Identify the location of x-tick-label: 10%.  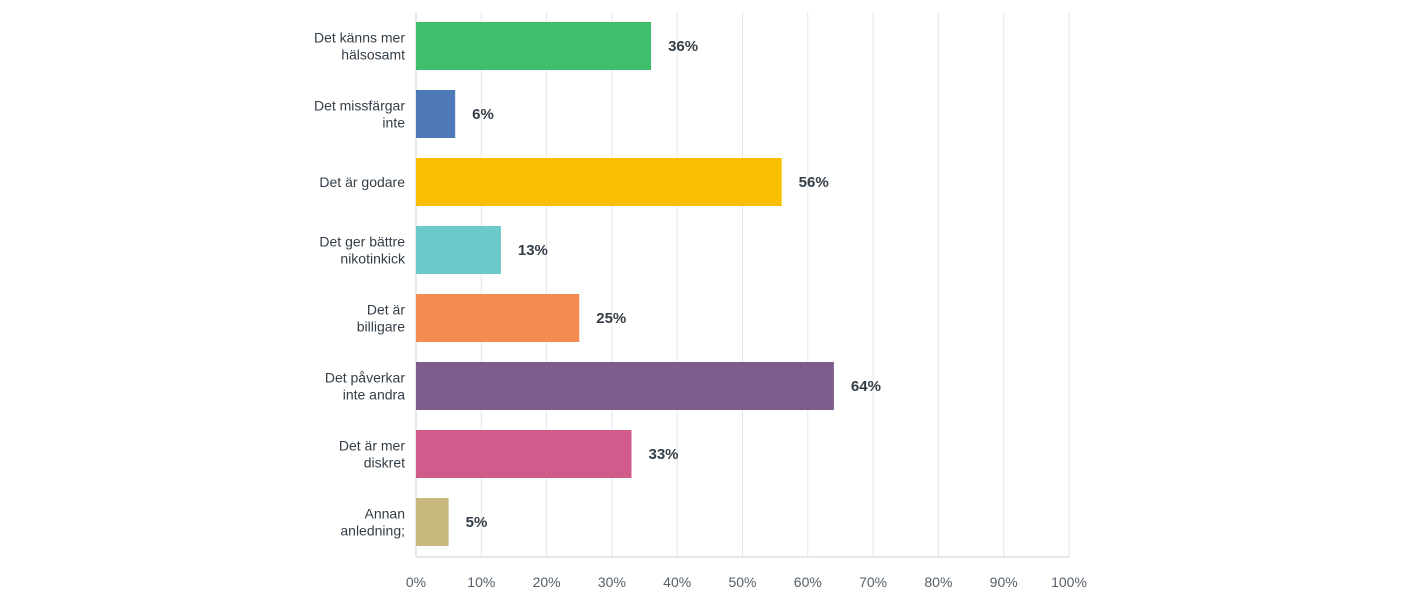
(481, 582).